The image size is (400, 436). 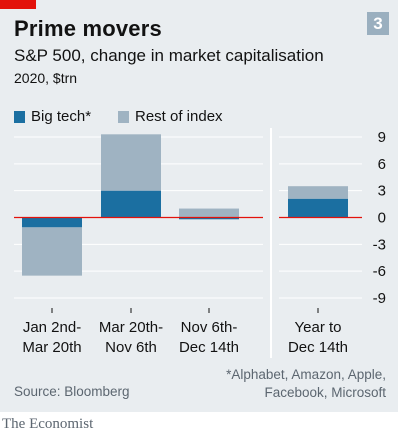 I want to click on footnote-line-1: *Alphabet, Amazon, Apple,, so click(x=306, y=374).